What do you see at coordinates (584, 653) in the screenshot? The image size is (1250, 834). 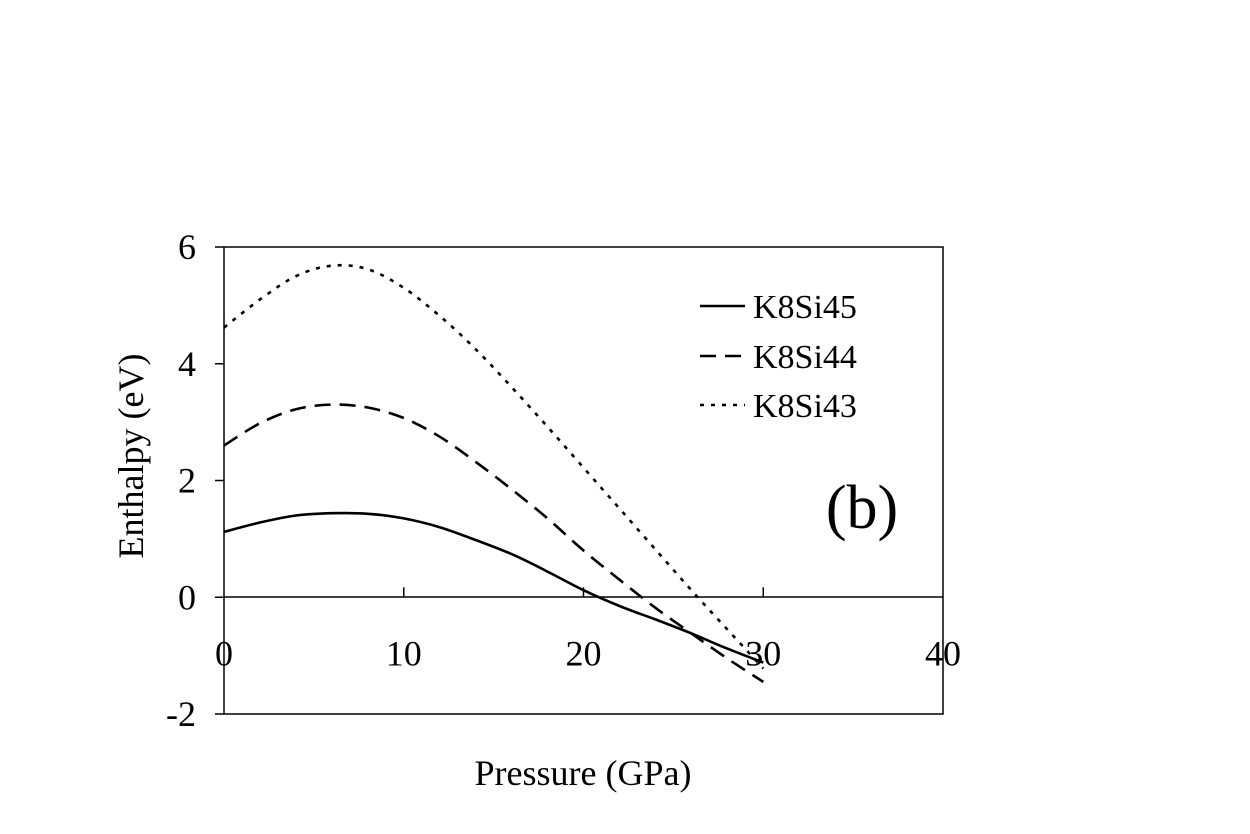 I see `x-tick-label: 20` at bounding box center [584, 653].